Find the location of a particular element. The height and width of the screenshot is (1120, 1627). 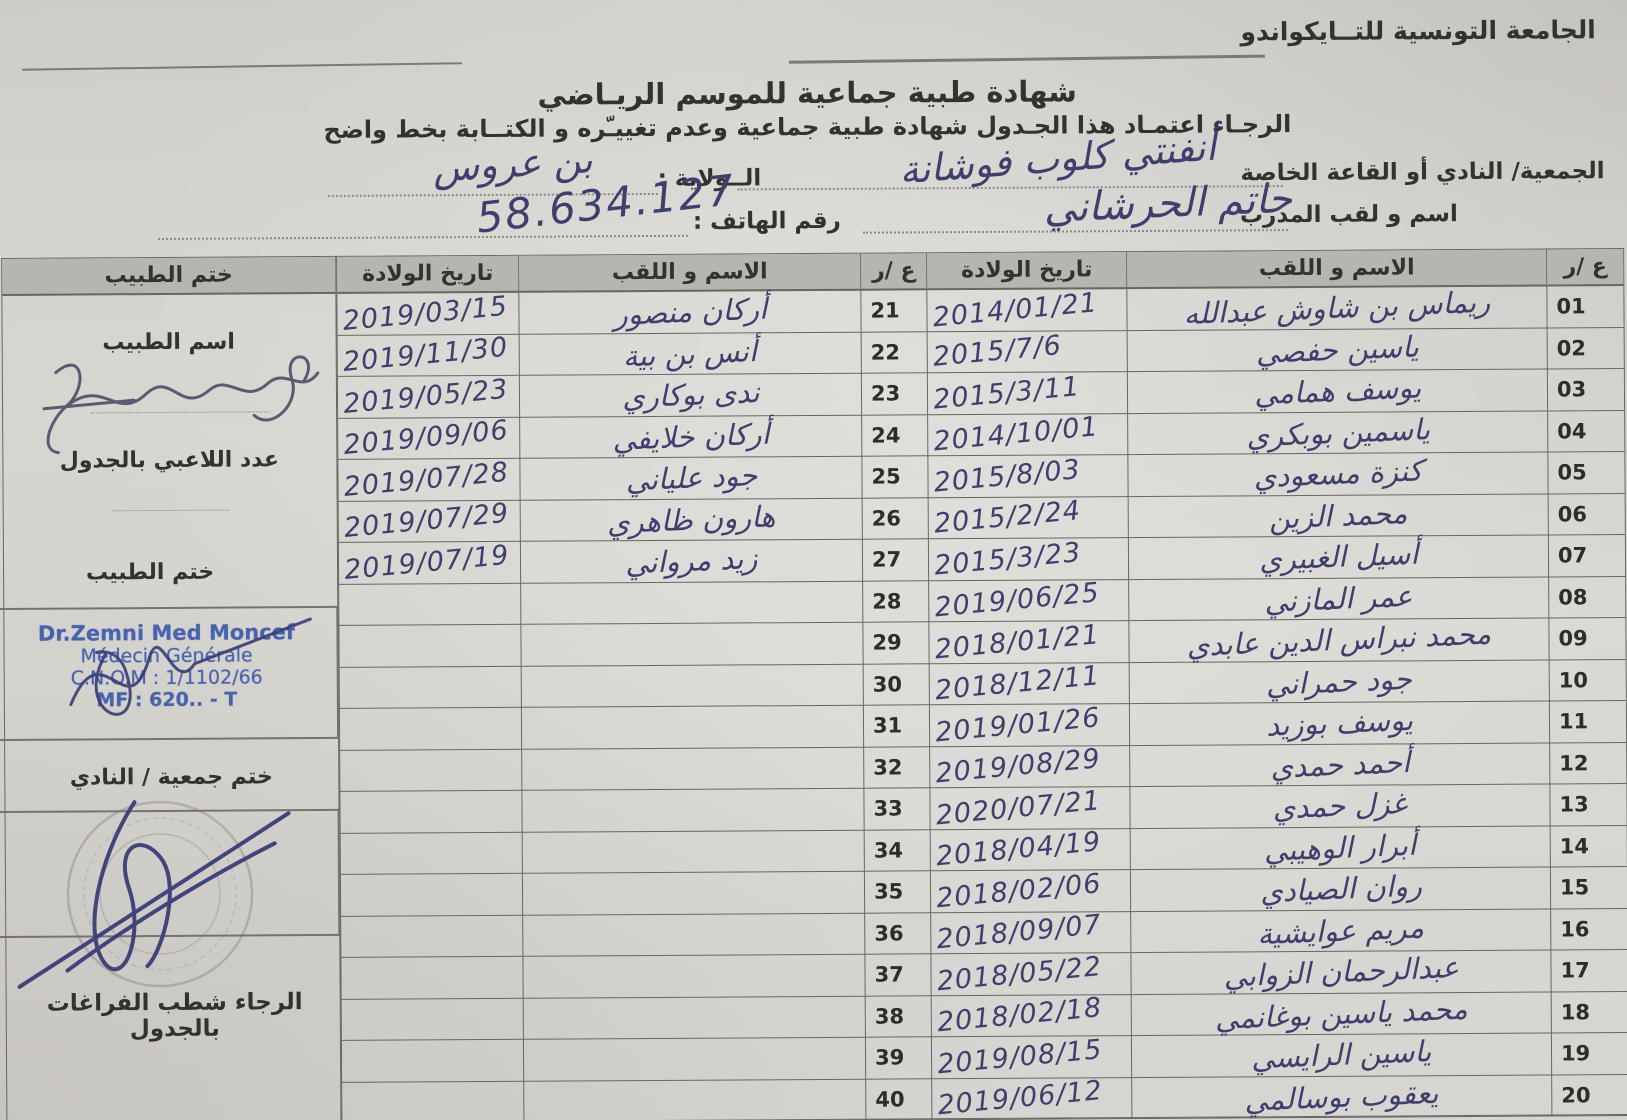

row-number-mid: 40 is located at coordinates (899, 1099).